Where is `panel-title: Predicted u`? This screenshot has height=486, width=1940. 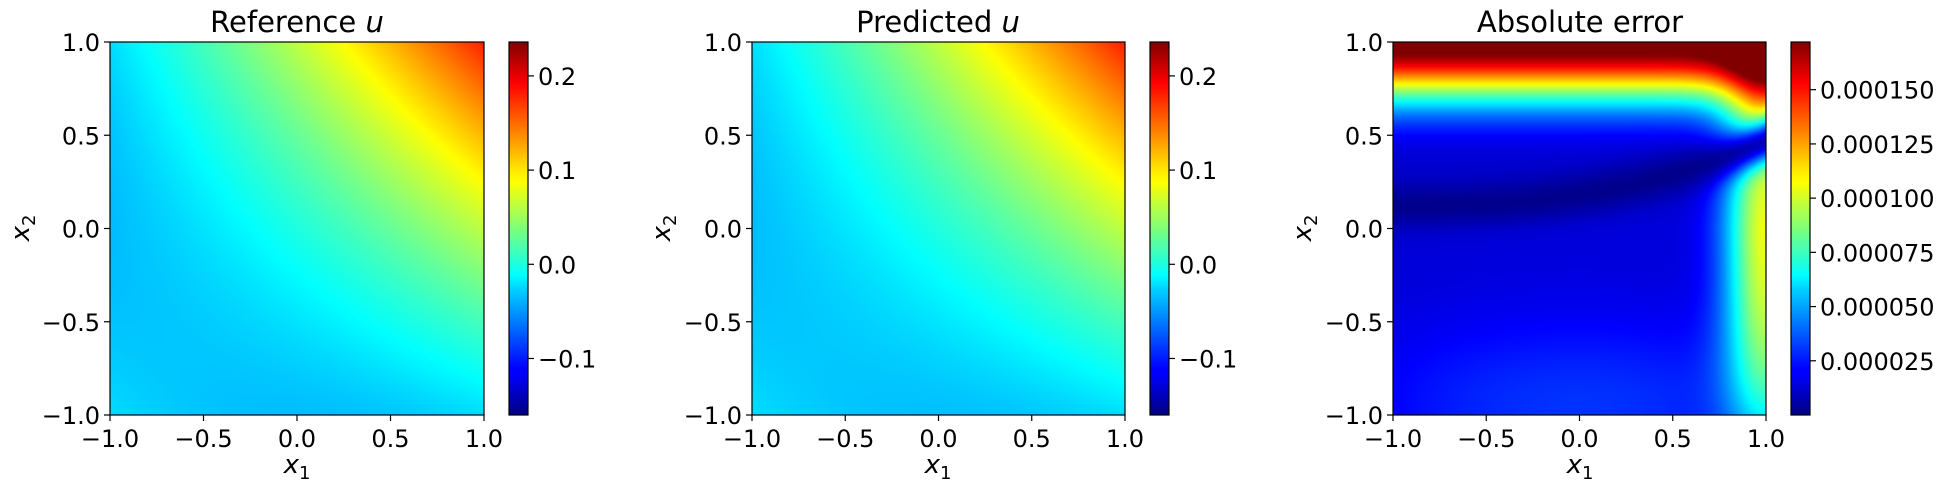
panel-title: Predicted u is located at coordinates (938, 22).